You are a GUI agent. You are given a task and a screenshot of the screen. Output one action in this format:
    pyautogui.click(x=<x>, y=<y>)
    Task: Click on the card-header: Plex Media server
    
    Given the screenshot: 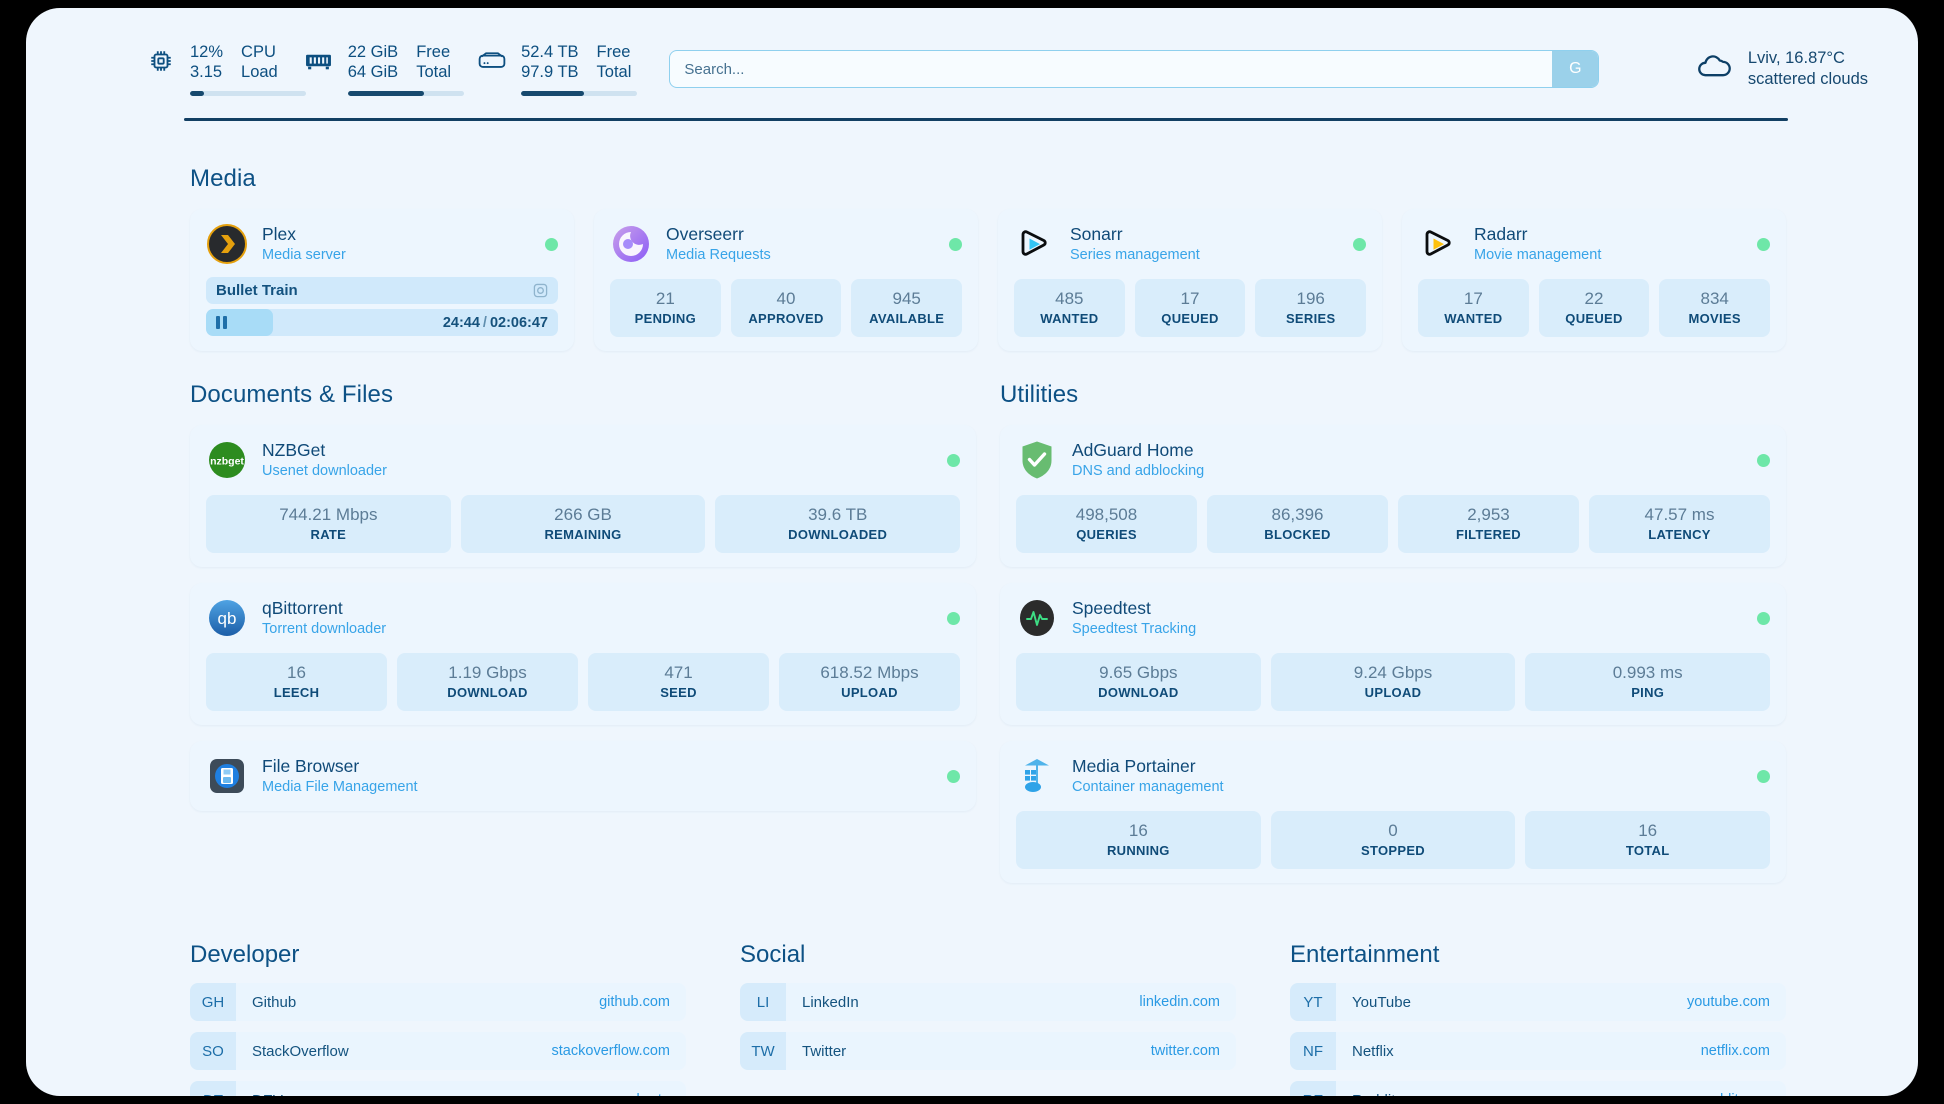 What is the action you would take?
    pyautogui.click(x=382, y=244)
    